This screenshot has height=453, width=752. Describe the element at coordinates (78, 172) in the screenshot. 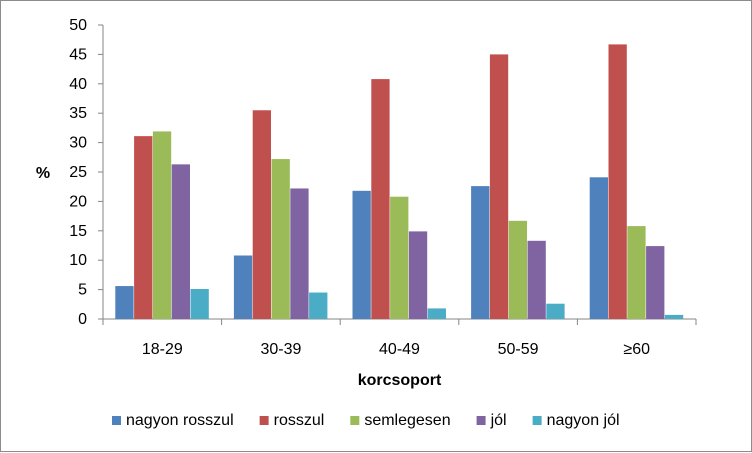

I see `y-tick-label: 25` at that location.